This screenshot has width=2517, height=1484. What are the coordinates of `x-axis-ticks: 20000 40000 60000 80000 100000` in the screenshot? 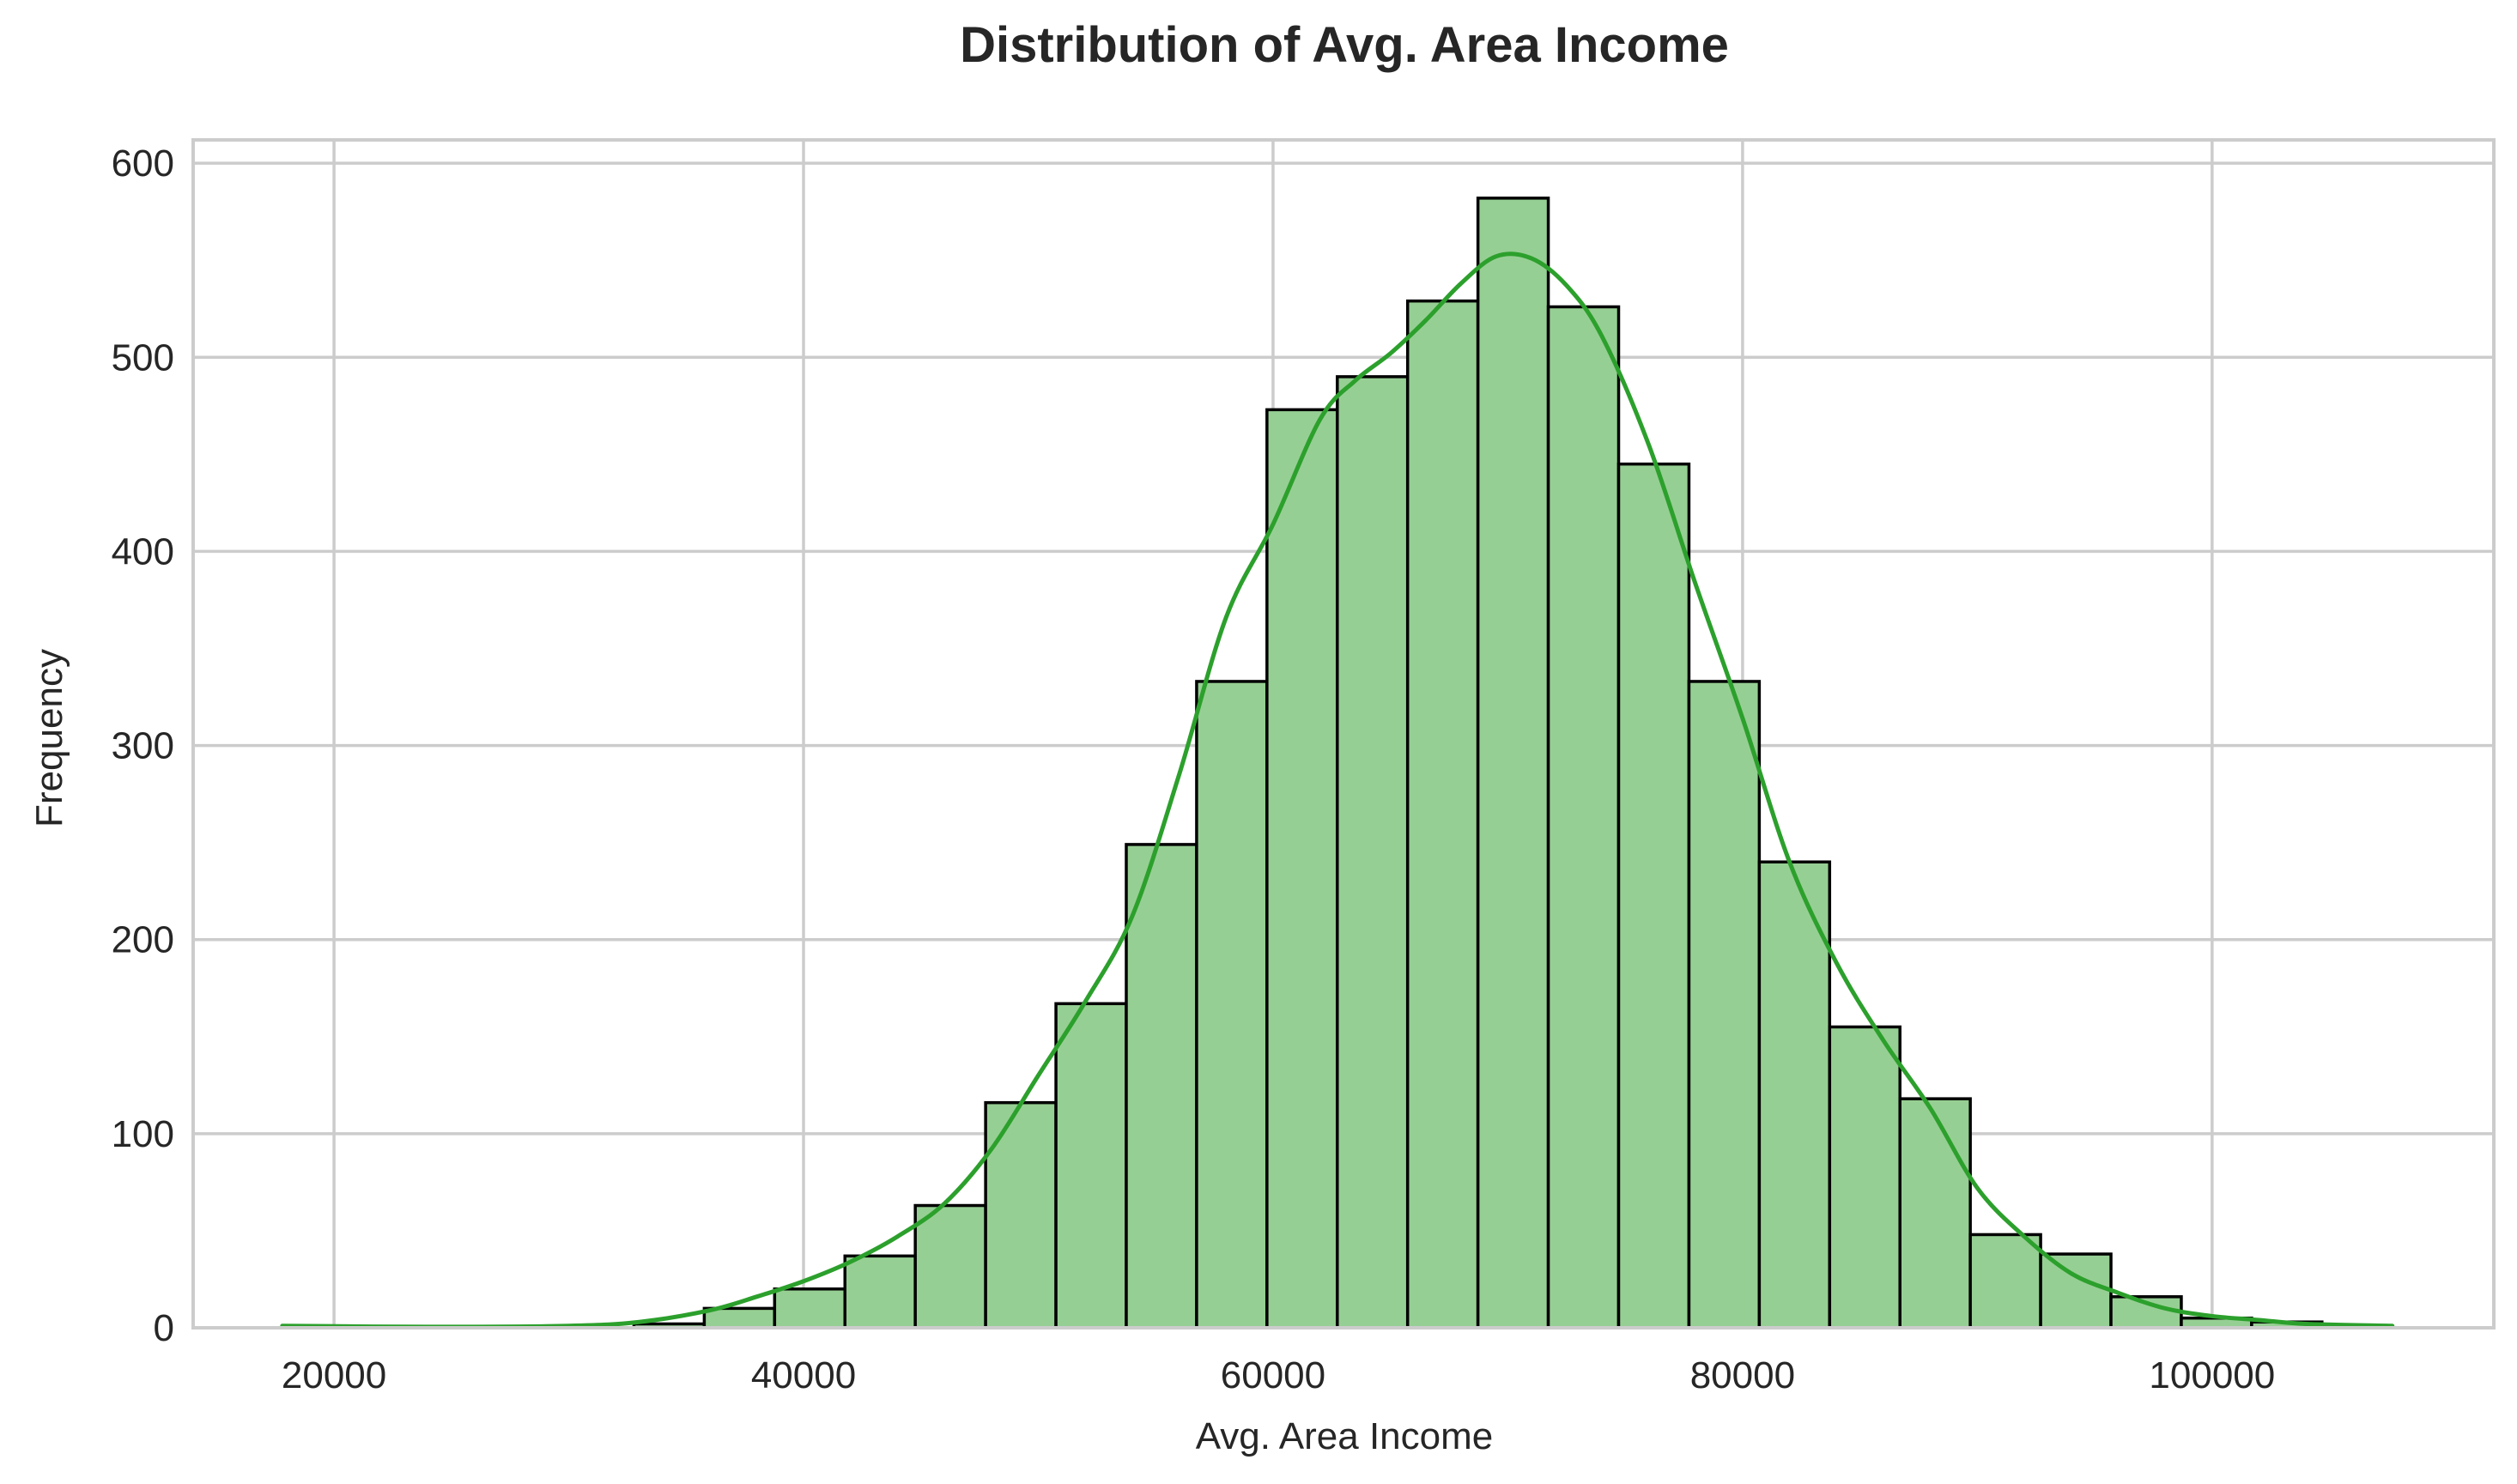 It's located at (1278, 1375).